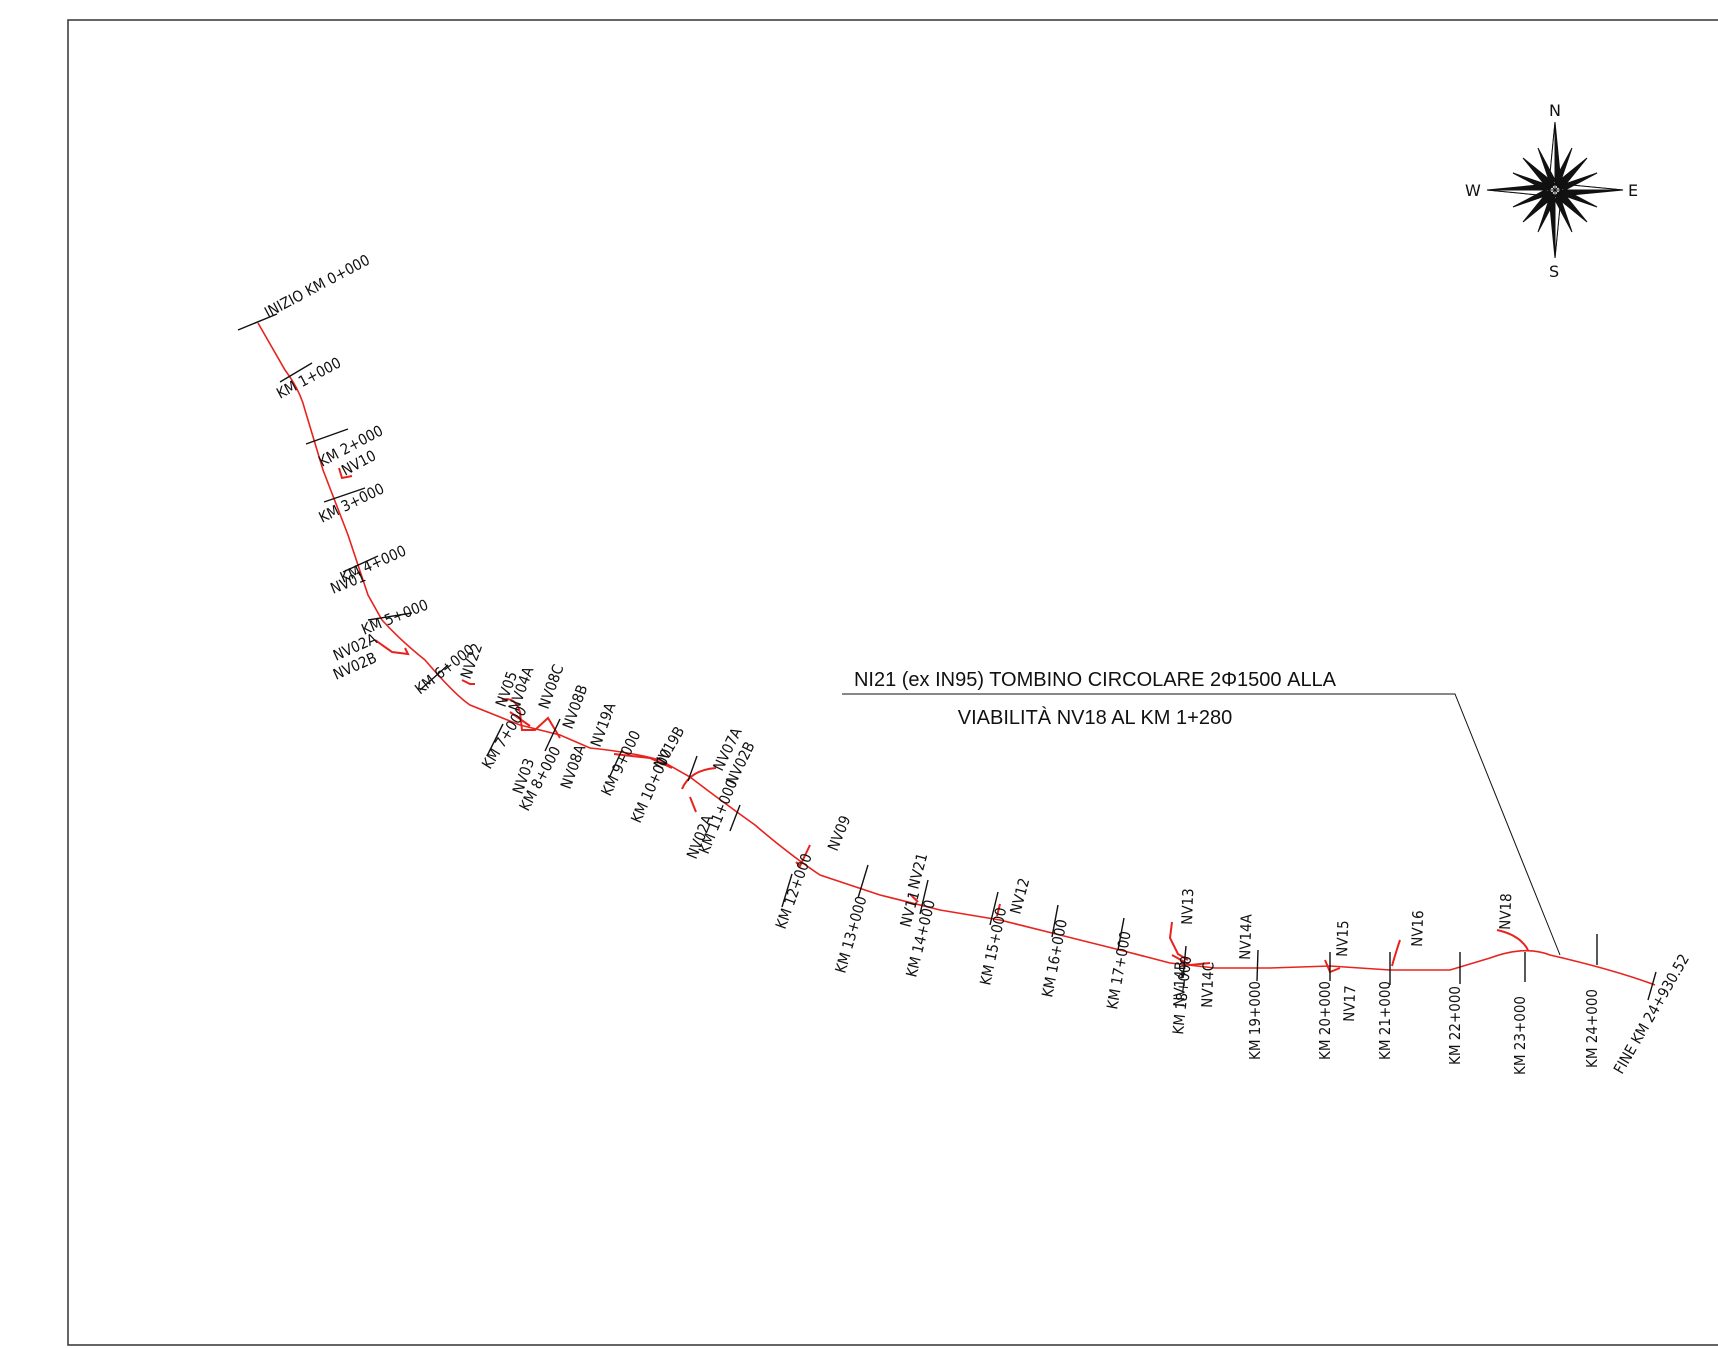  What do you see at coordinates (839, 833) in the screenshot?
I see `viabilita-label-nv09-16: NV09` at bounding box center [839, 833].